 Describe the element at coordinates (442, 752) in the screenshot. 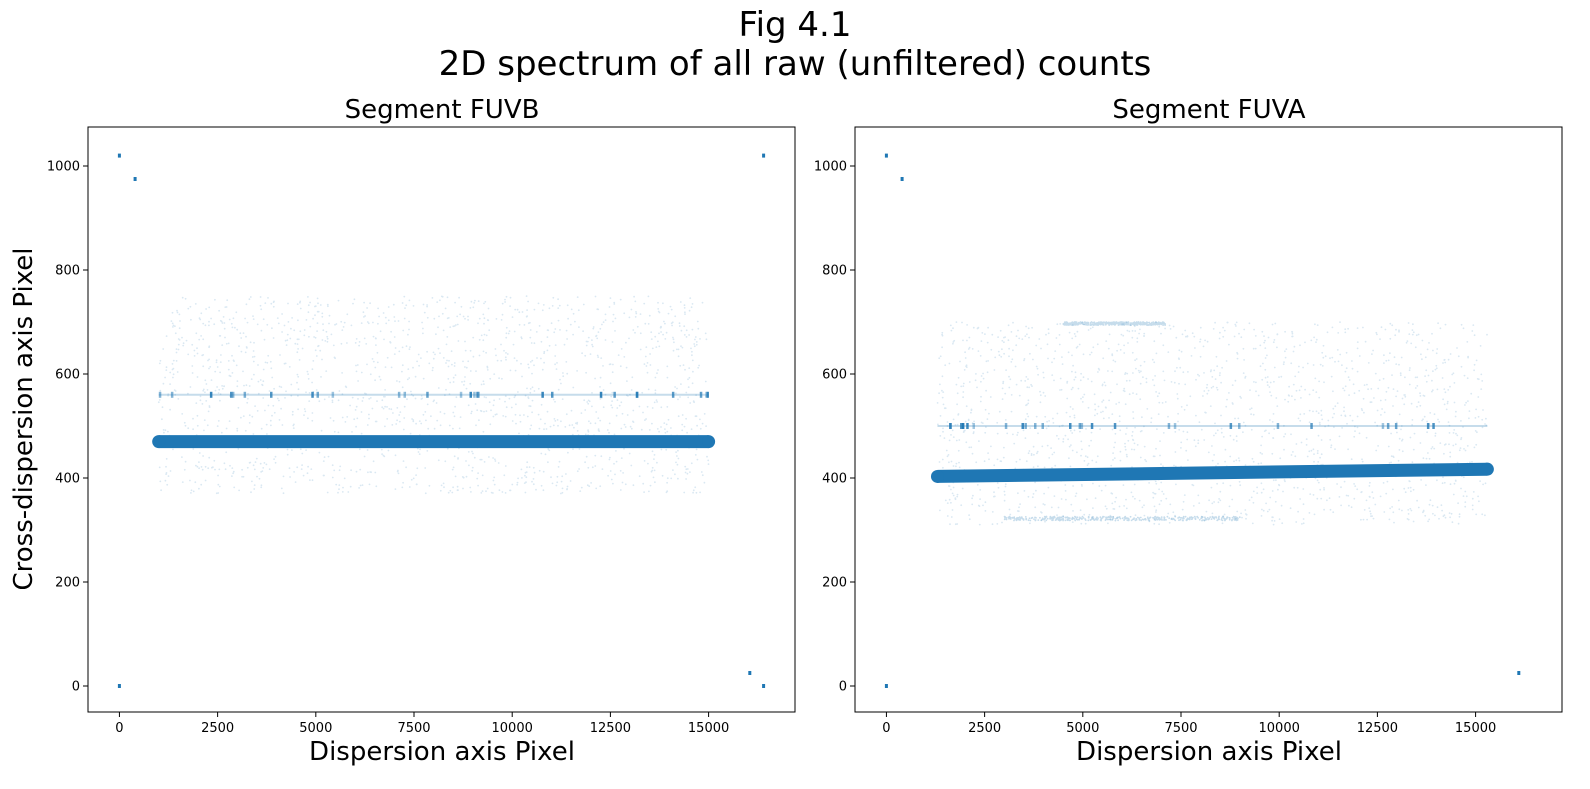

I see `x-axis-label: Dispersion axis Pixel` at that location.